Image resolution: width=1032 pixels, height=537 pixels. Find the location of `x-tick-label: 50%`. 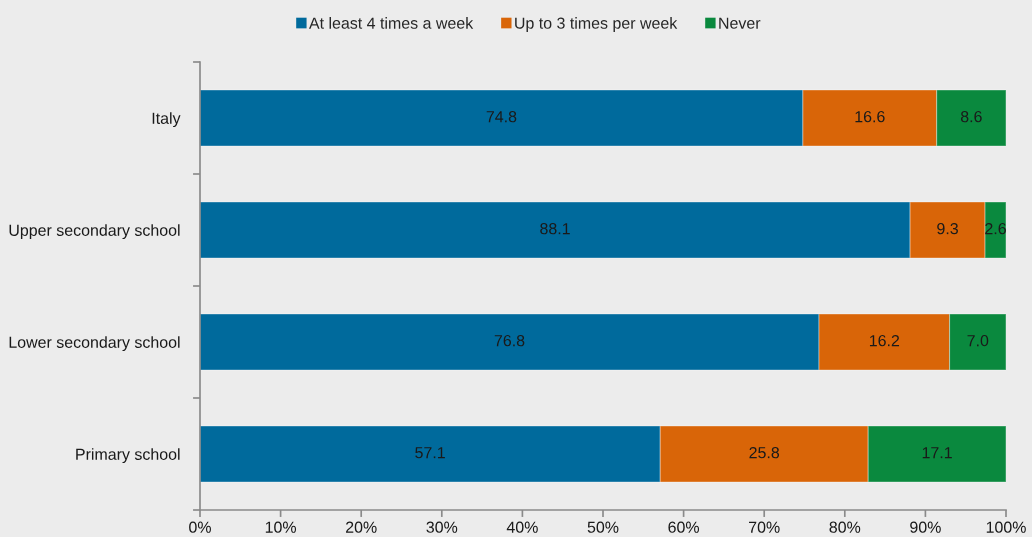

x-tick-label: 50% is located at coordinates (603, 527).